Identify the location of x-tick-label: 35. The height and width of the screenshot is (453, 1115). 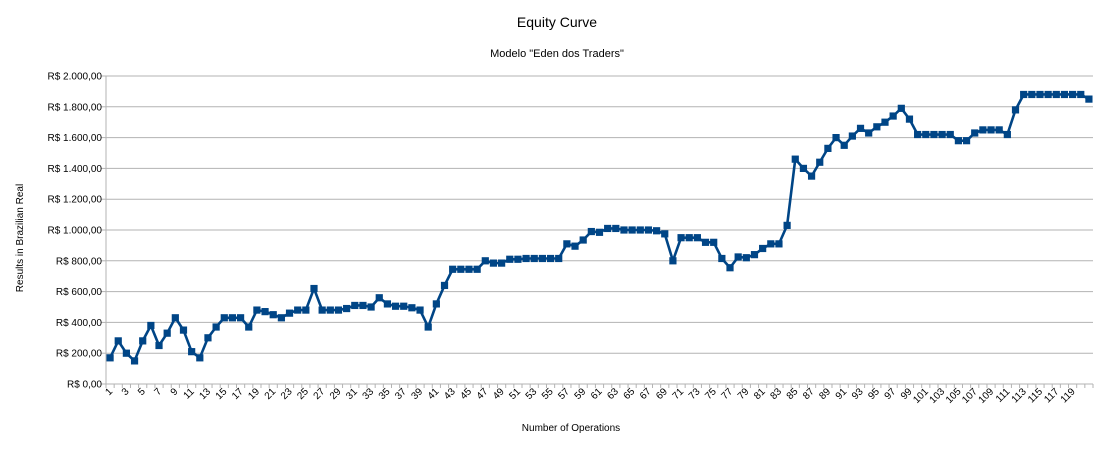
(385, 394).